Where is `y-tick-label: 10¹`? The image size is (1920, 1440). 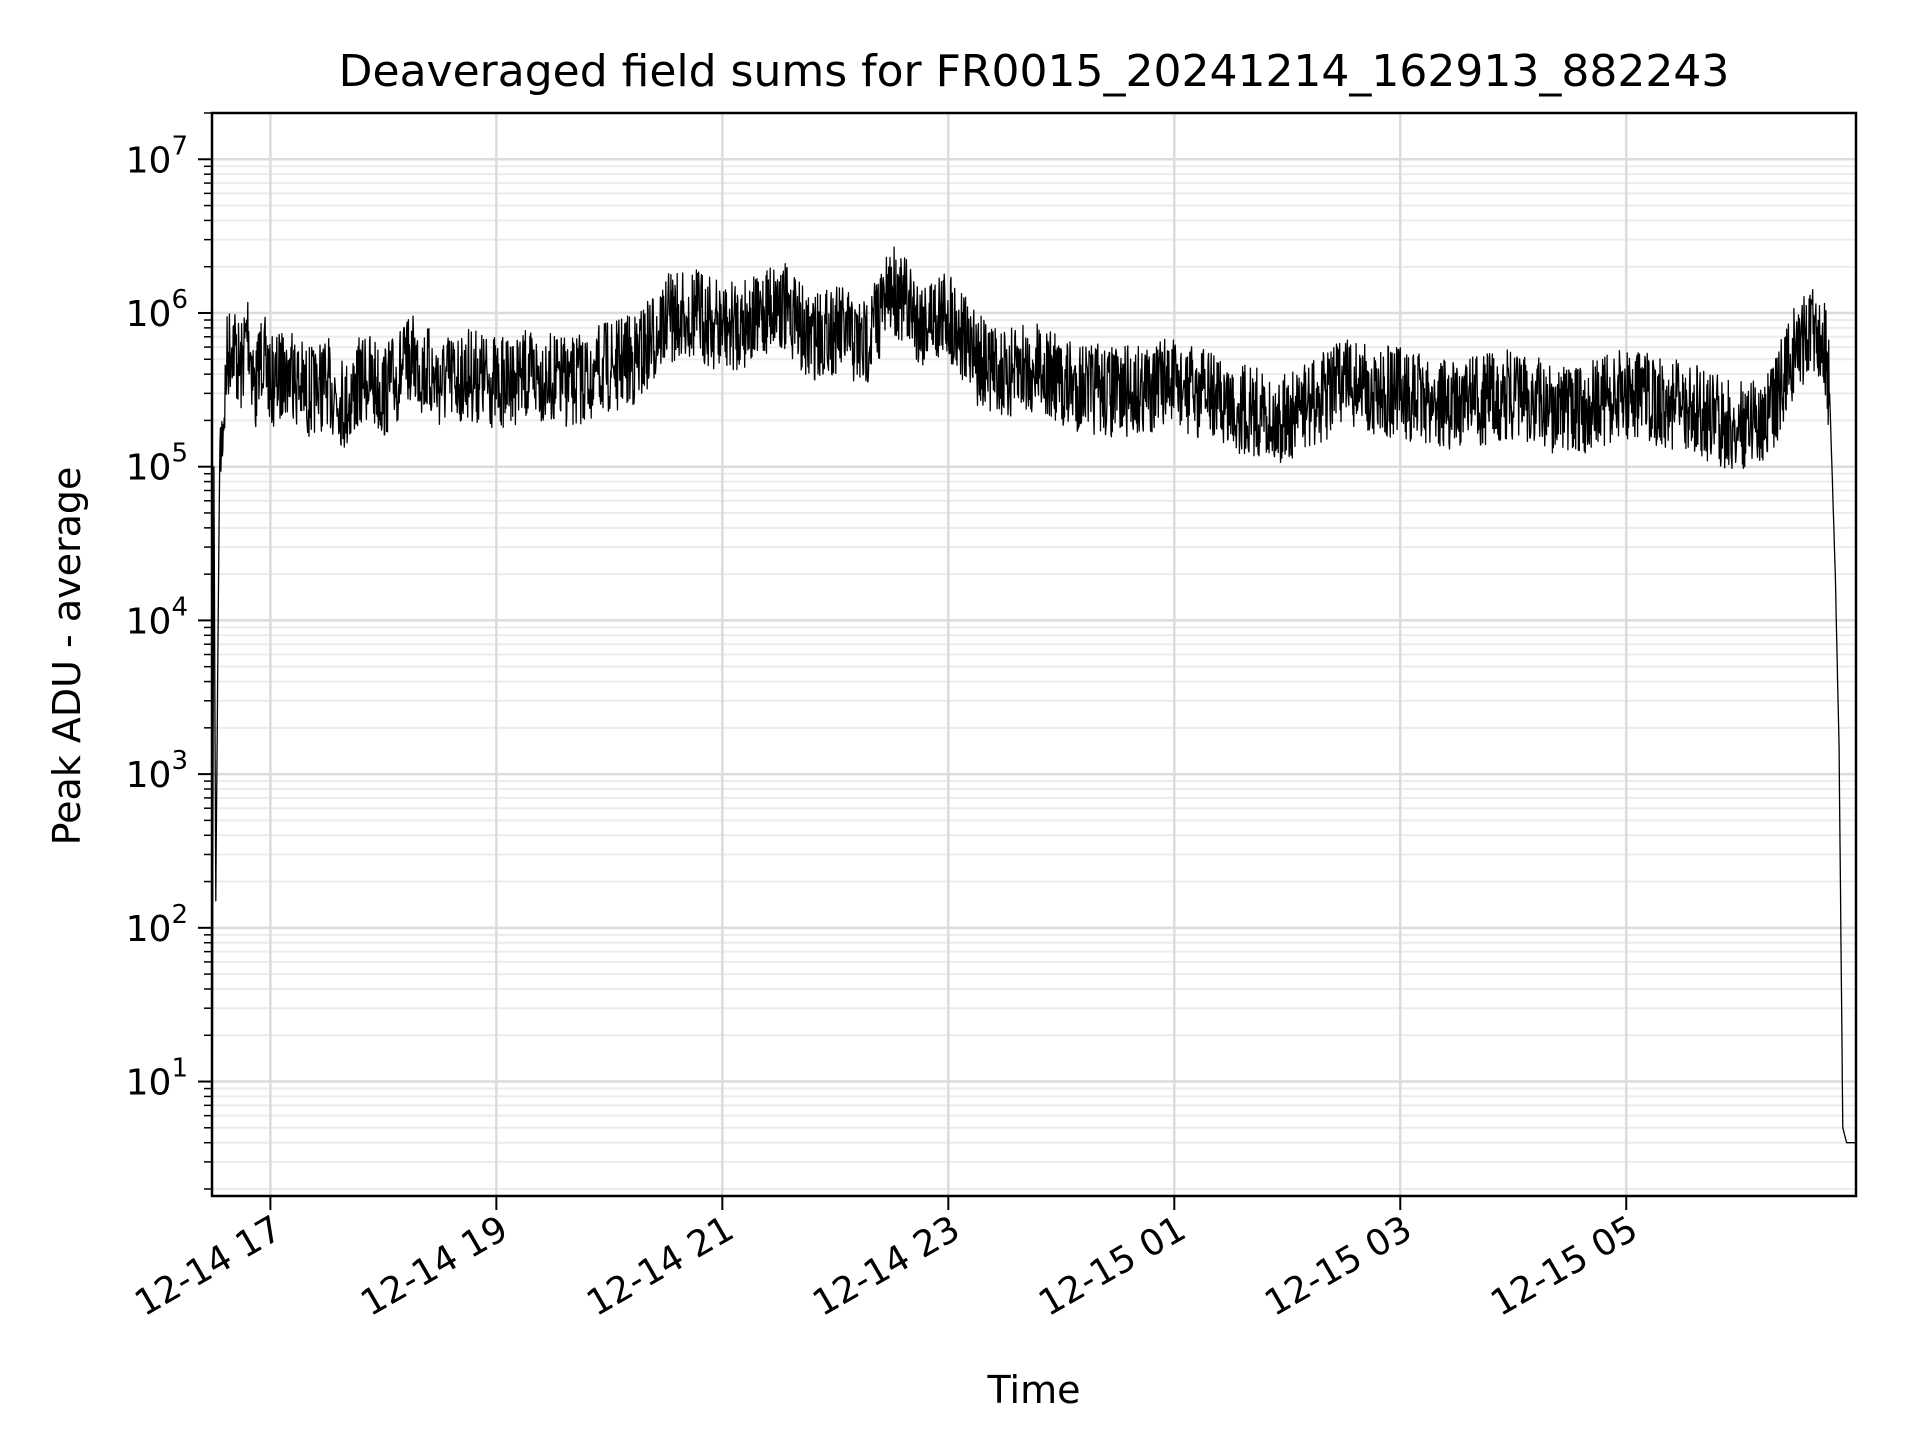
y-tick-label: 10¹ is located at coordinates (157, 1079).